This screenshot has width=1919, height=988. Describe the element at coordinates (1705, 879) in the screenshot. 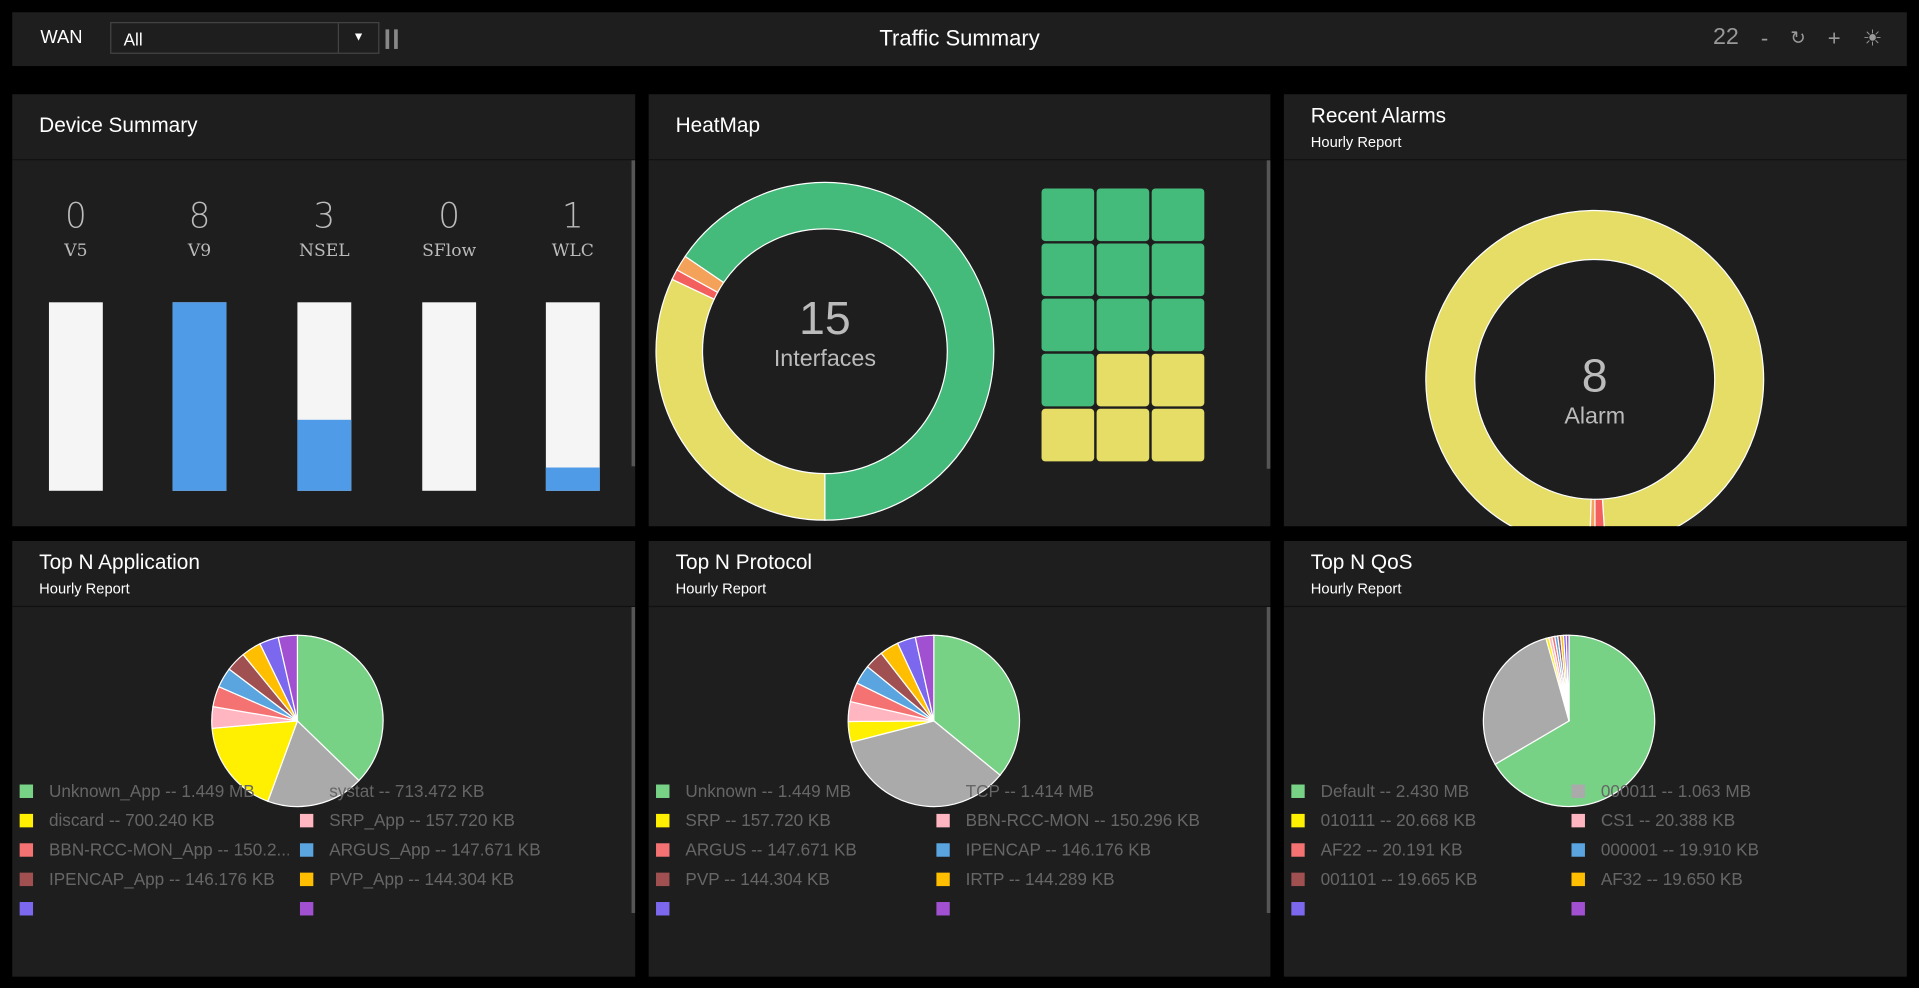

I see `legend-item: AF32 -- 19.650 KB` at that location.